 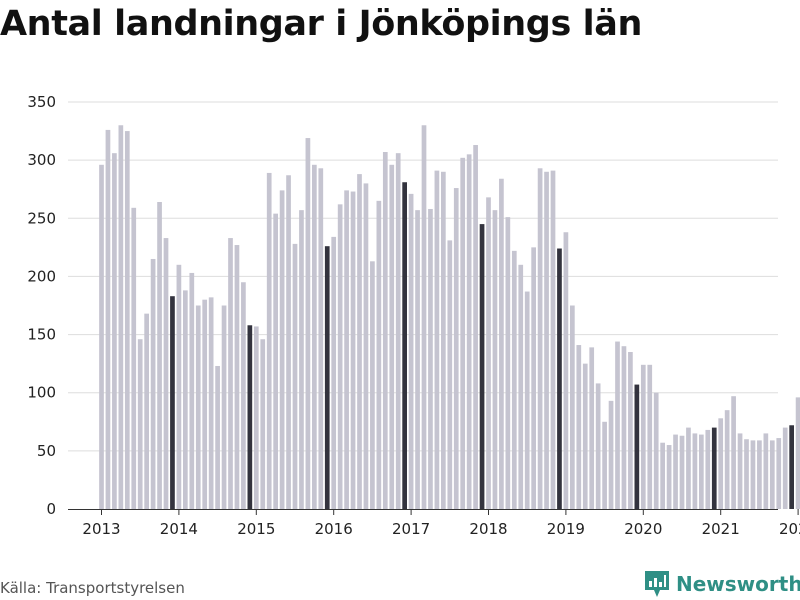 What do you see at coordinates (51, 509) in the screenshot?
I see `y-tick-label: 0` at bounding box center [51, 509].